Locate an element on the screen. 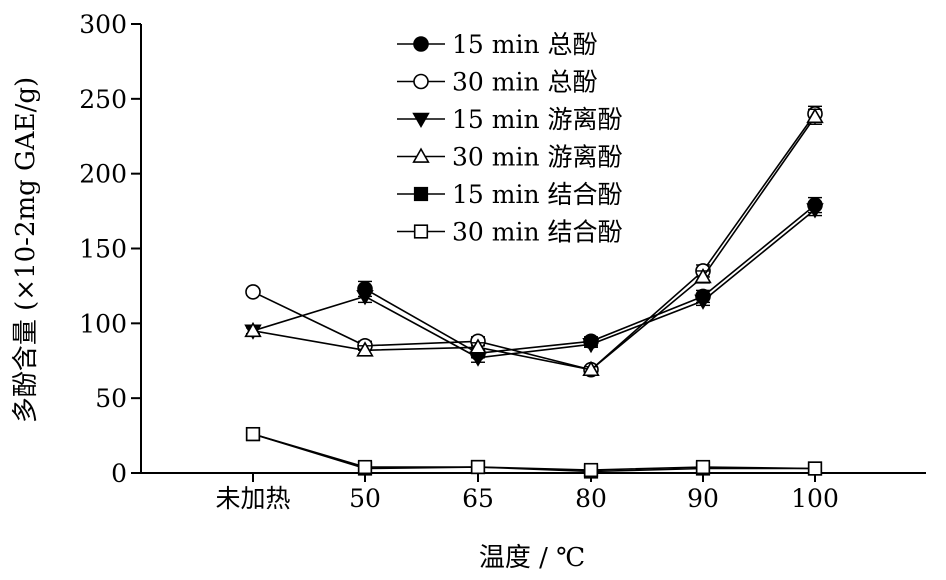 Image resolution: width=946 pixels, height=580 pixels. y-tick-label: 300 is located at coordinates (103, 24).